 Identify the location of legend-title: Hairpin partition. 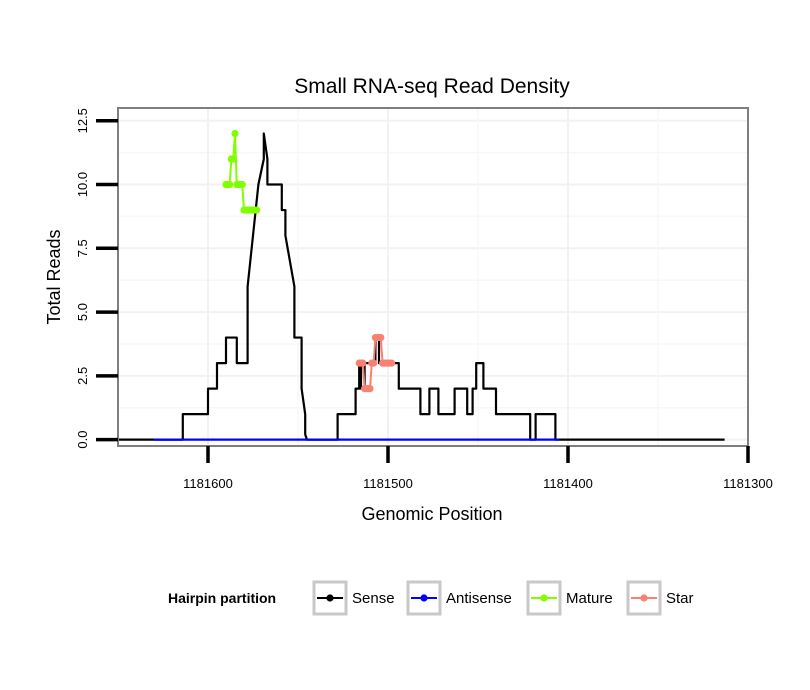
(222, 598).